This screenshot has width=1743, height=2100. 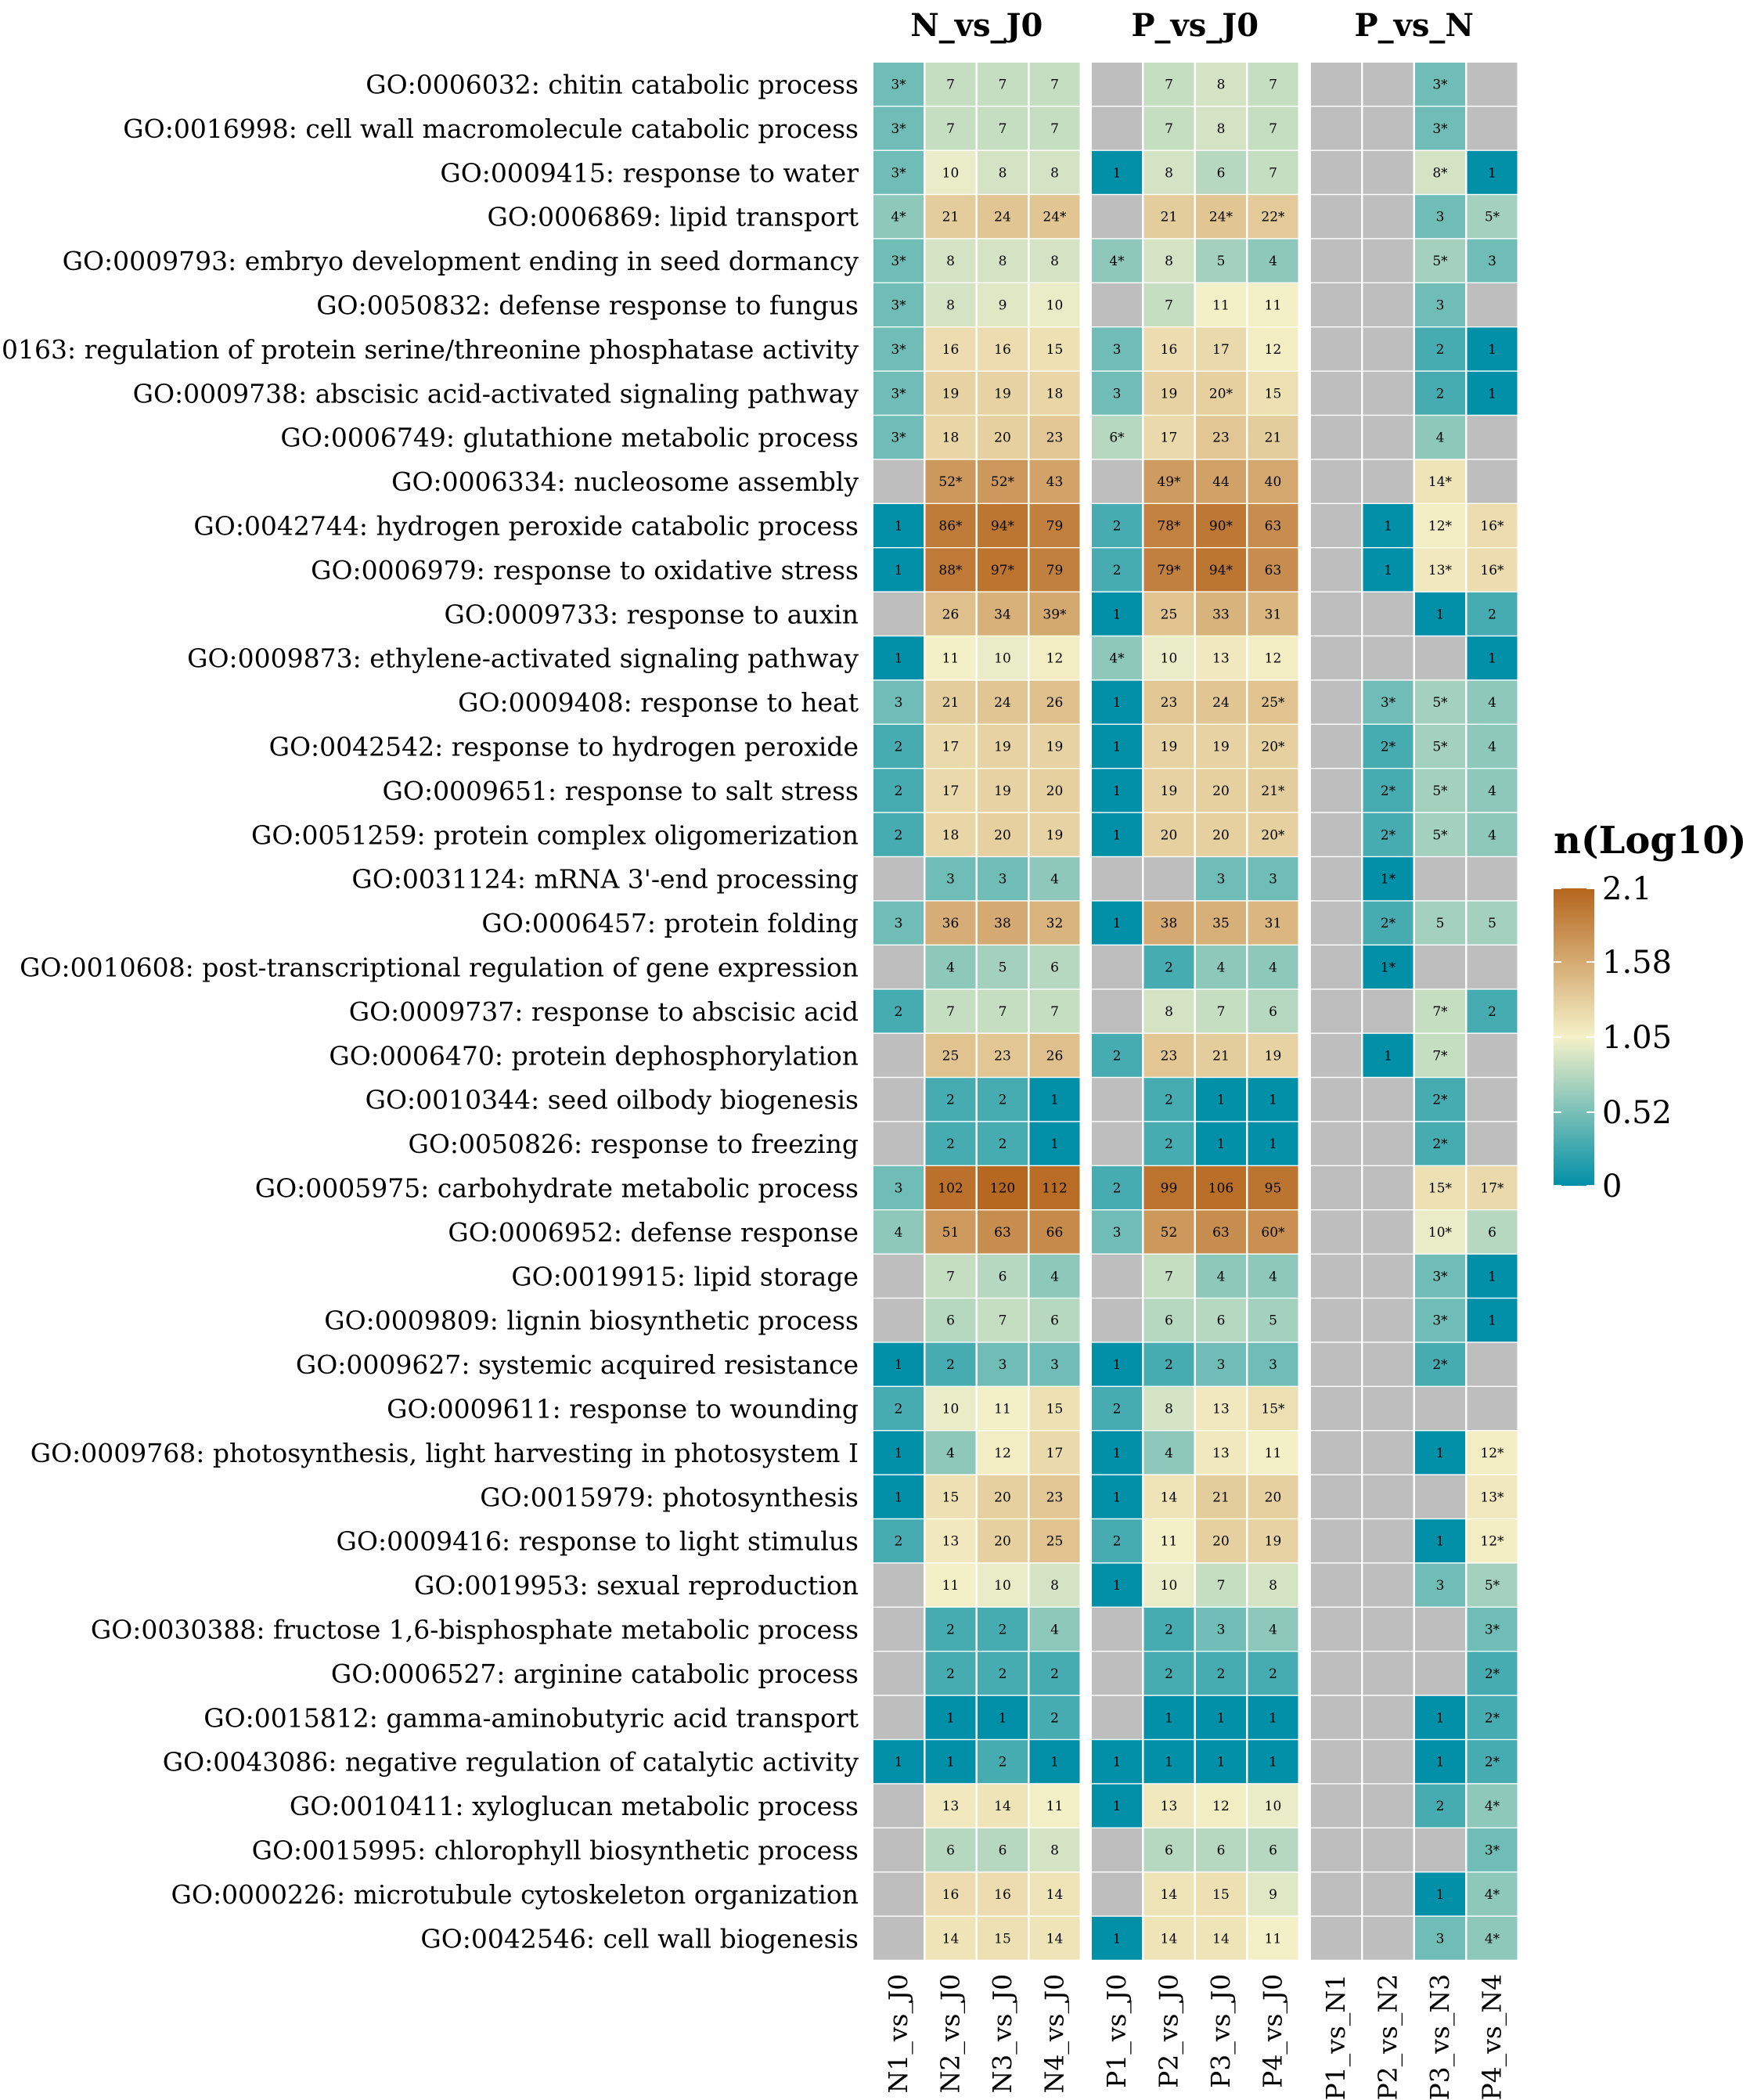 What do you see at coordinates (1054, 261) in the screenshot?
I see `cell-label: 8` at bounding box center [1054, 261].